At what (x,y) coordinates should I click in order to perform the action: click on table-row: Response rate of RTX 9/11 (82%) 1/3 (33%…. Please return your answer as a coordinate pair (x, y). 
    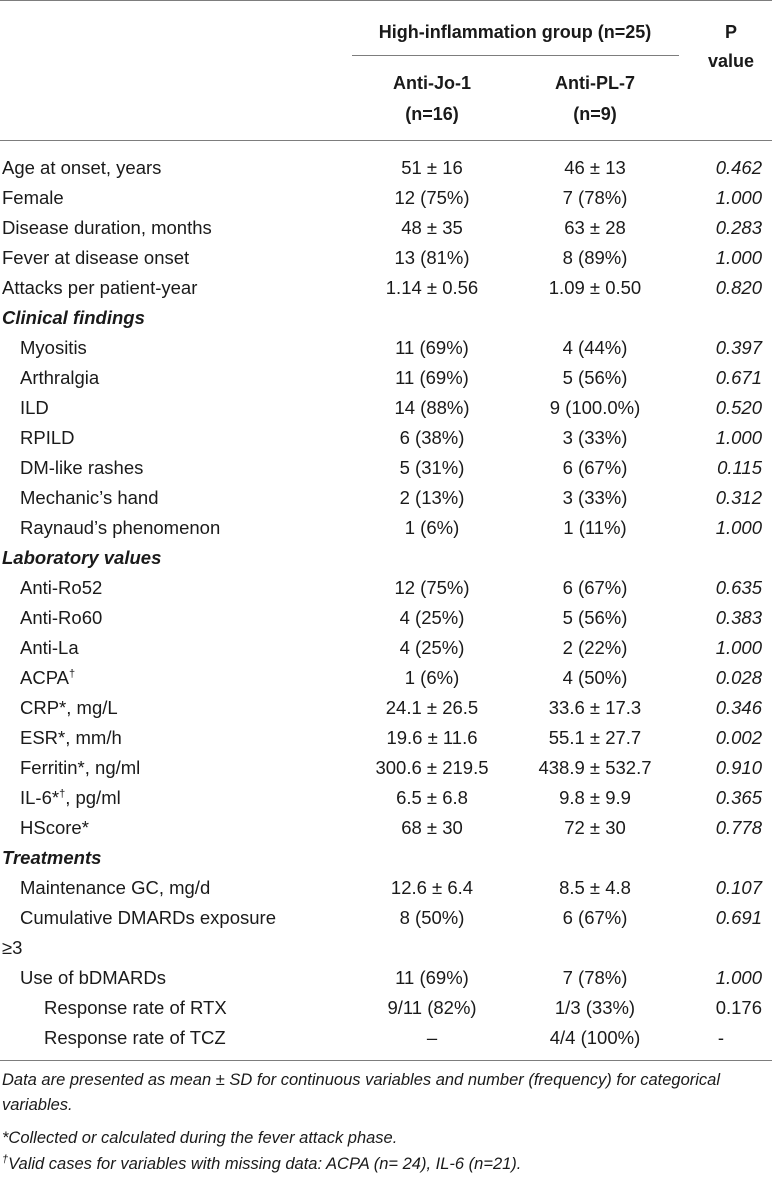
    Looking at the image, I should click on (386, 1008).